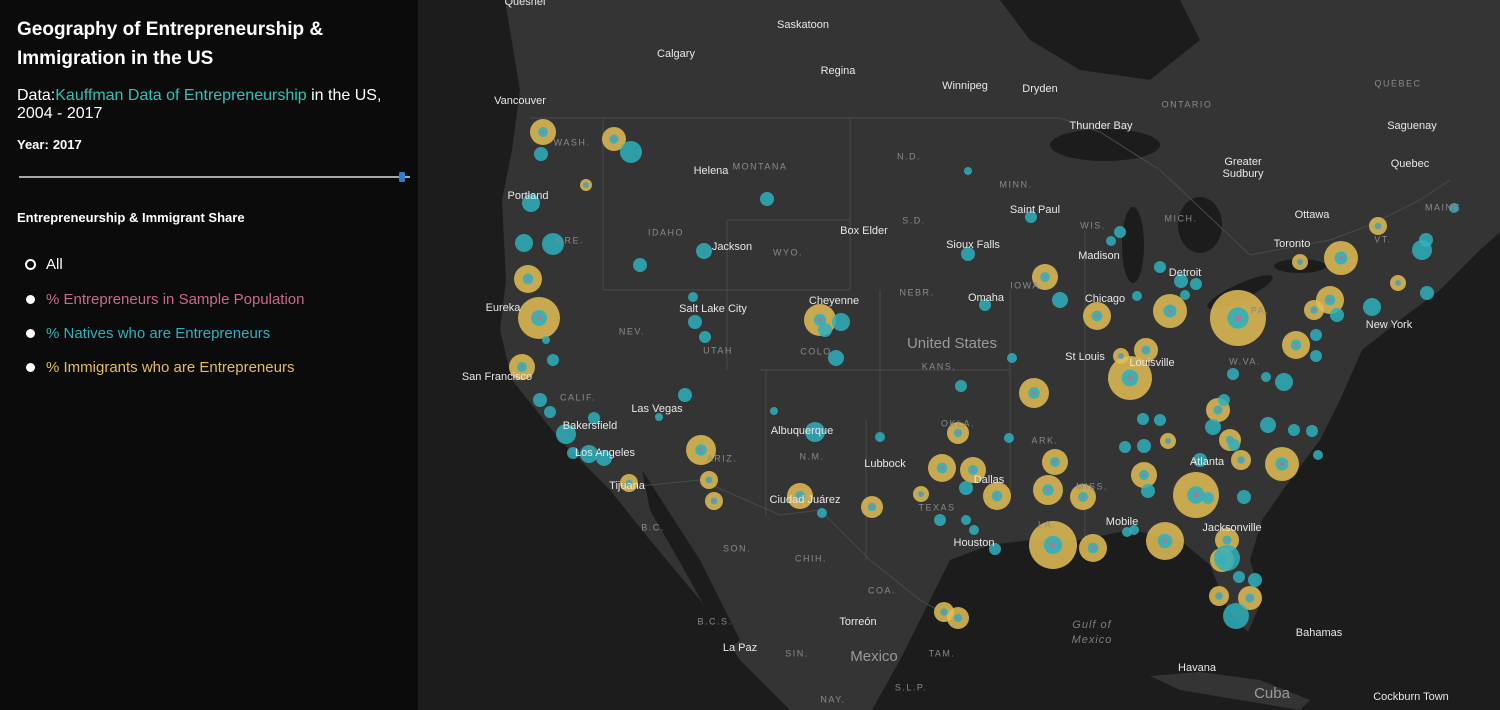  What do you see at coordinates (44, 264) in the screenshot?
I see `legend-option: All` at bounding box center [44, 264].